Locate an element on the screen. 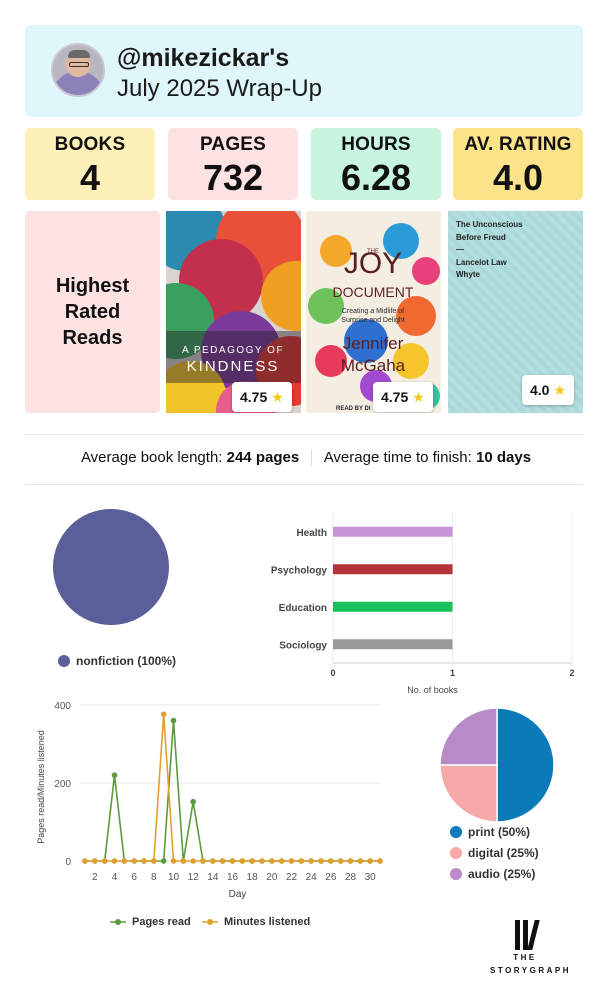 The width and height of the screenshot is (612, 1000). cover-line: The Unconscious is located at coordinates (489, 224).